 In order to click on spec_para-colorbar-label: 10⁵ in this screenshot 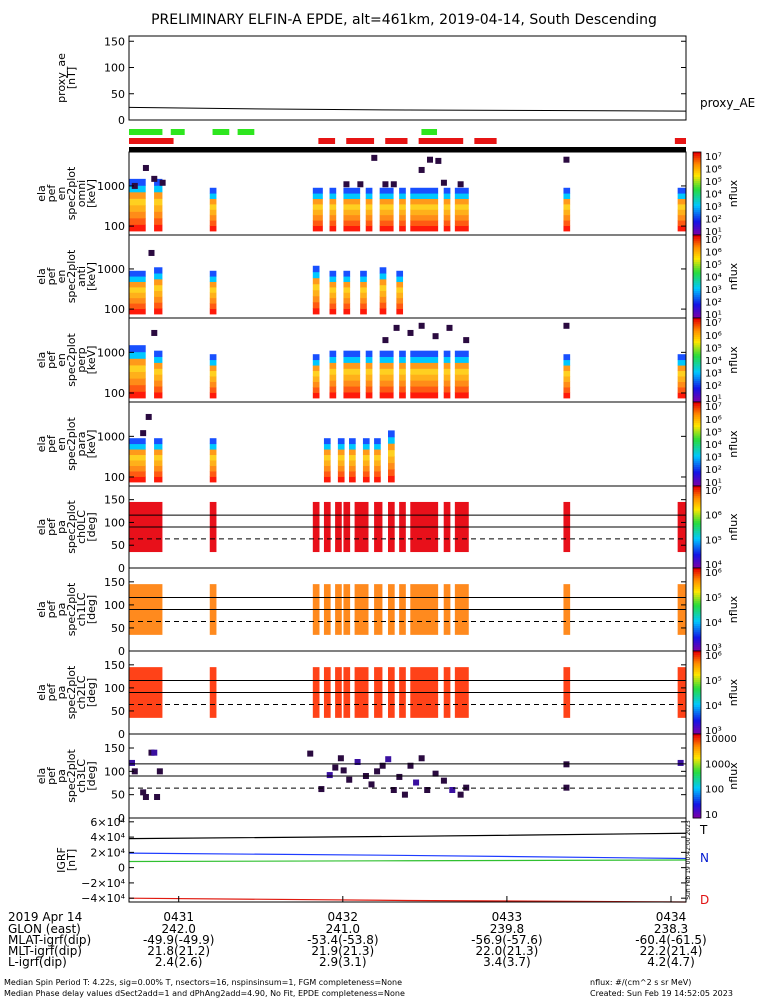, I will do `click(713, 432)`.